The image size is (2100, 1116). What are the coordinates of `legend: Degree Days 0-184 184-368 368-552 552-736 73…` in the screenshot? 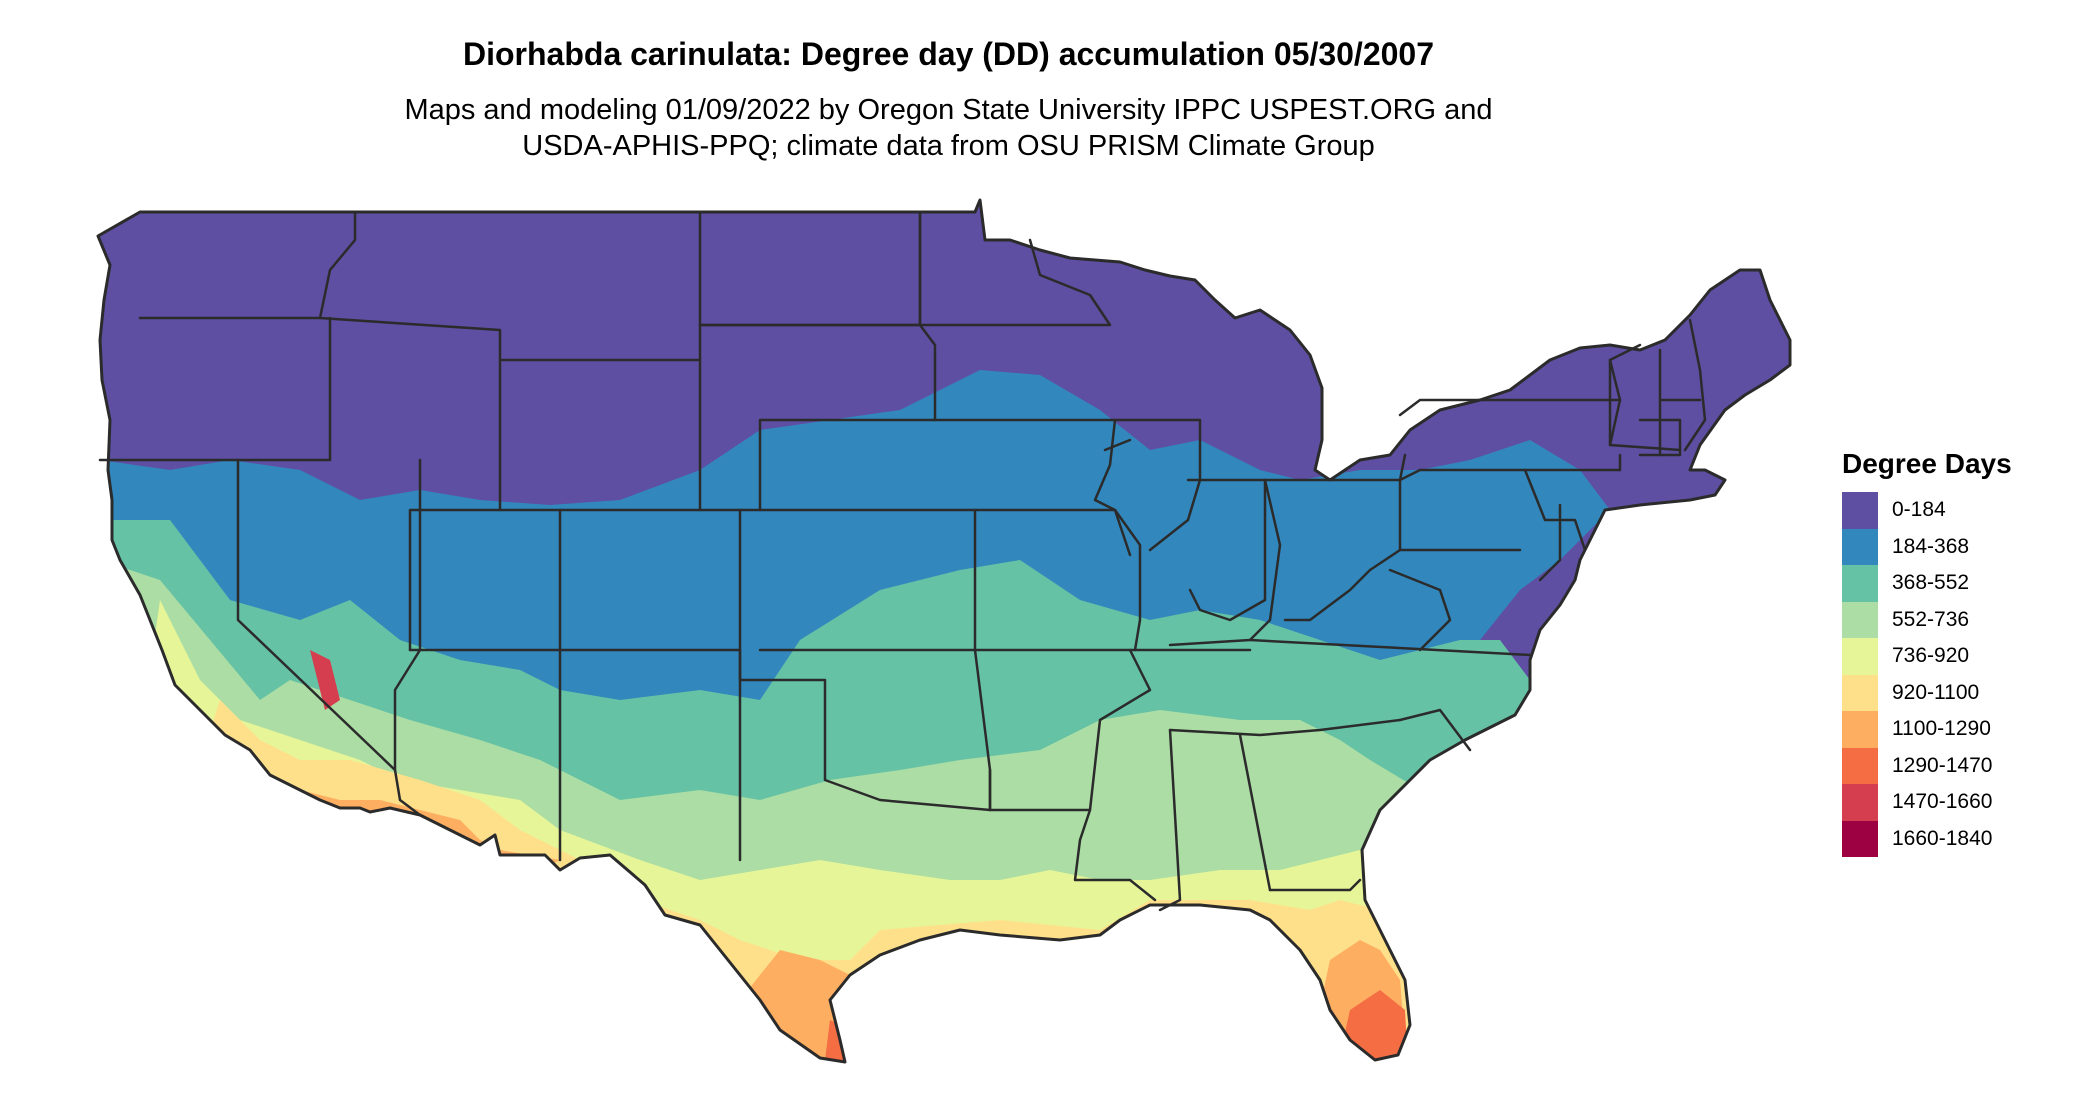 It's located at (1927, 652).